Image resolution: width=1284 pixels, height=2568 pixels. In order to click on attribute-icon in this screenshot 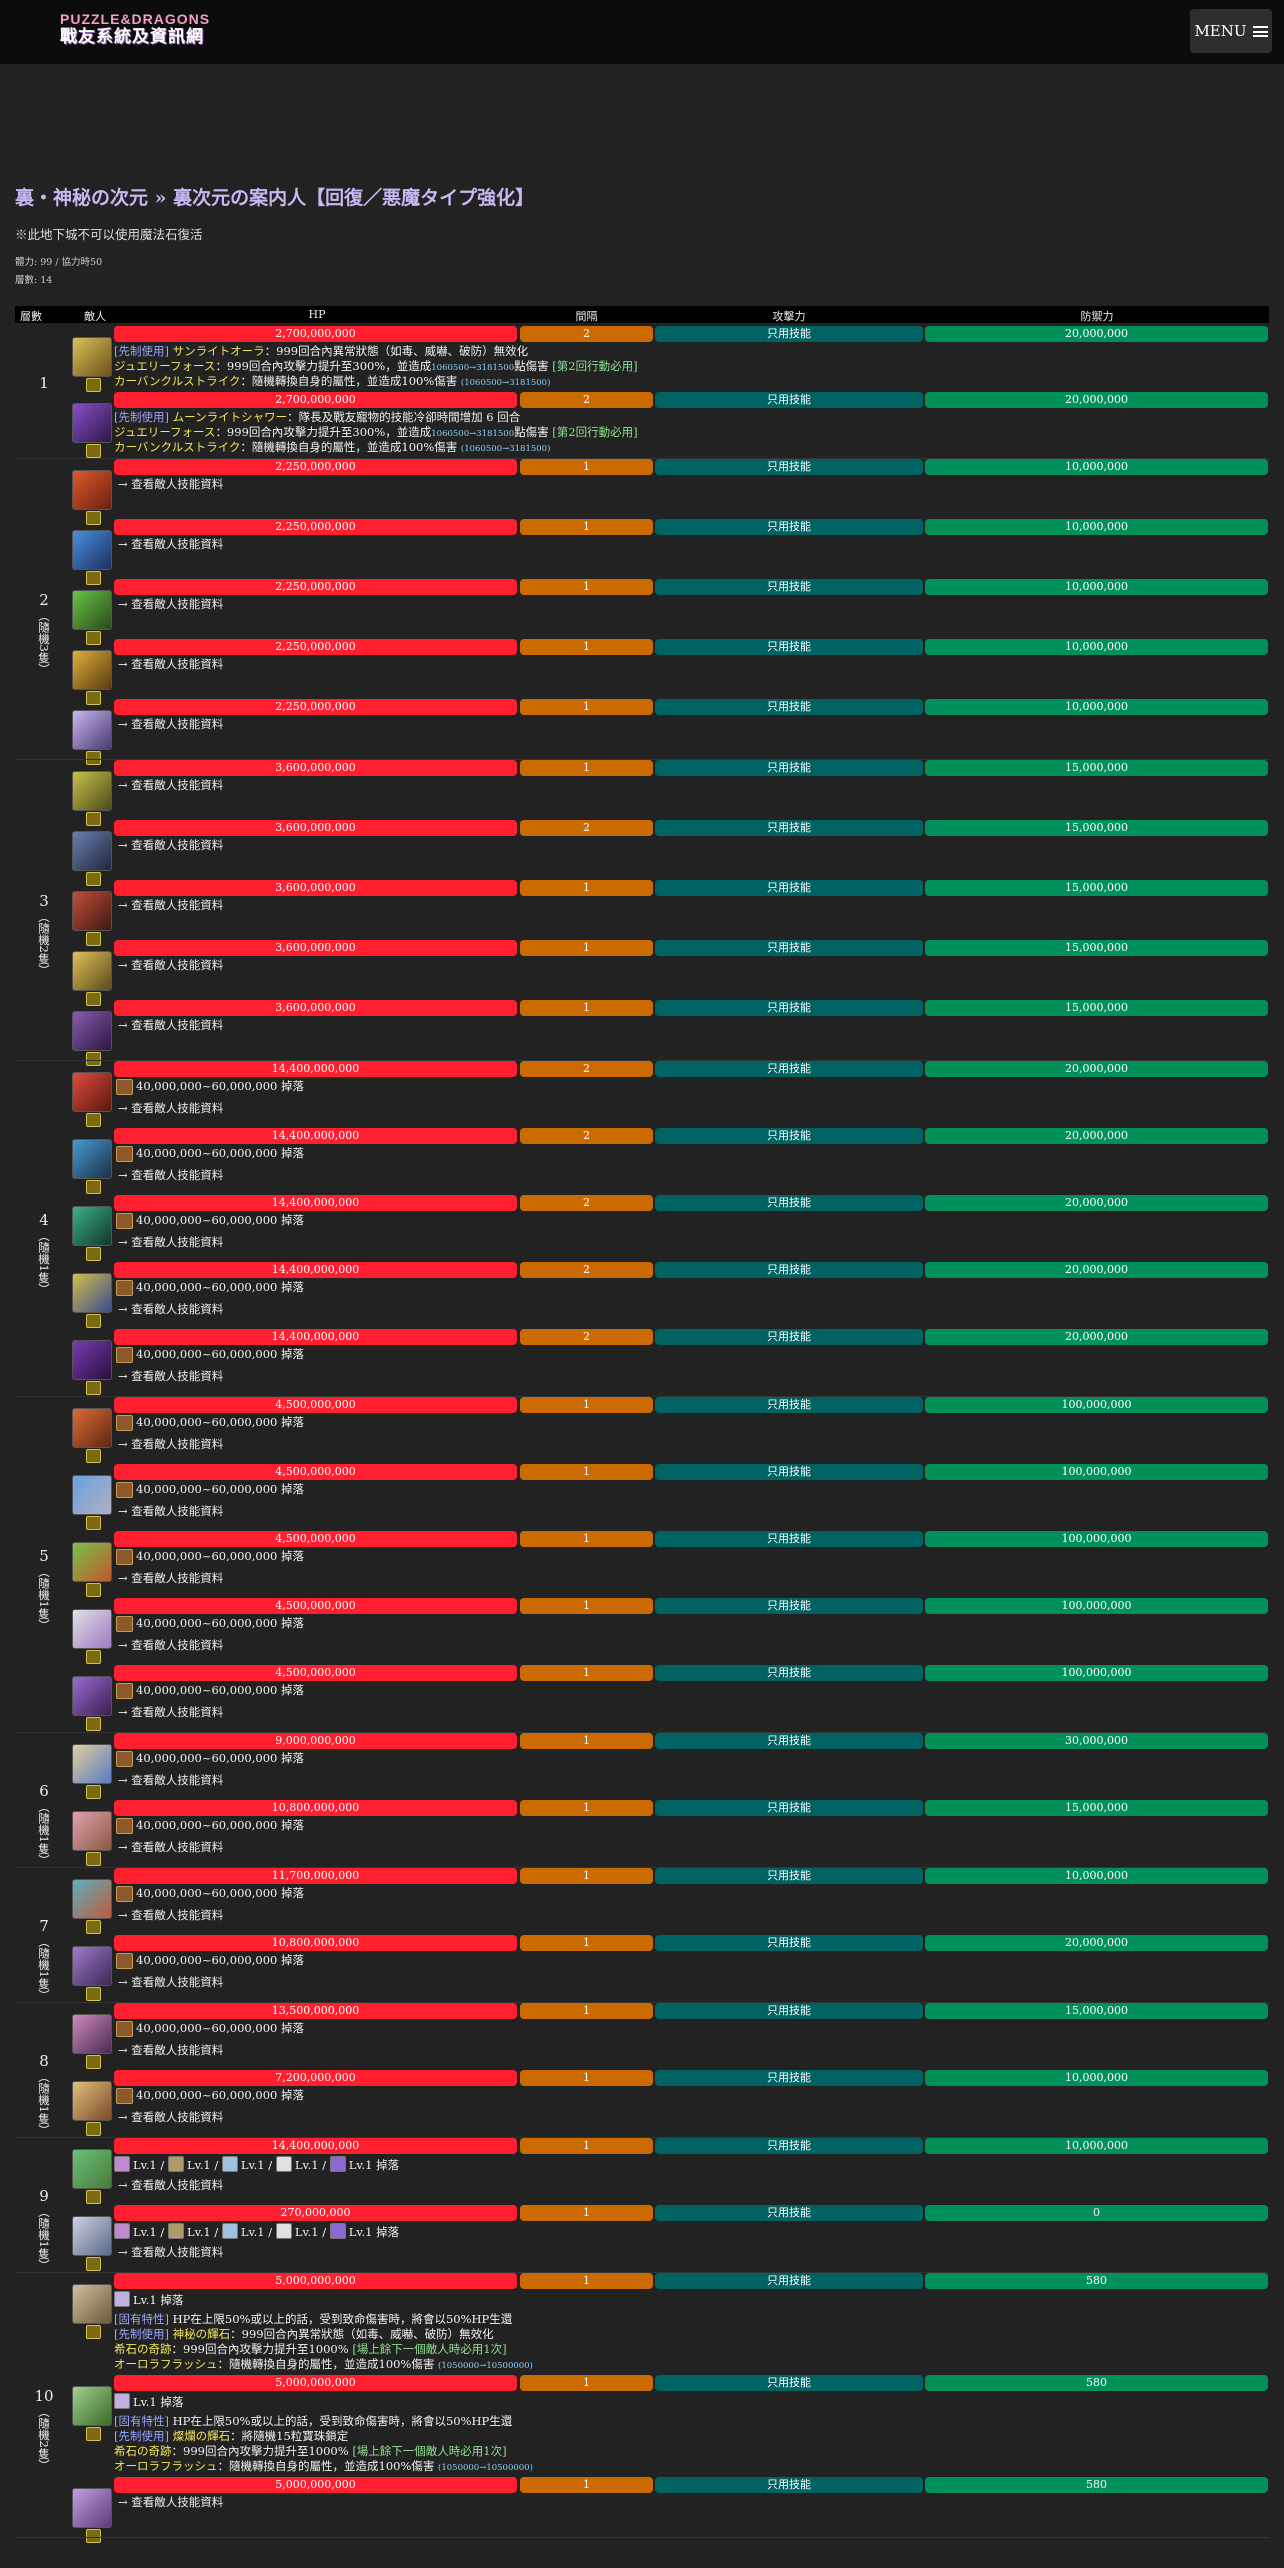, I will do `click(93, 2062)`.